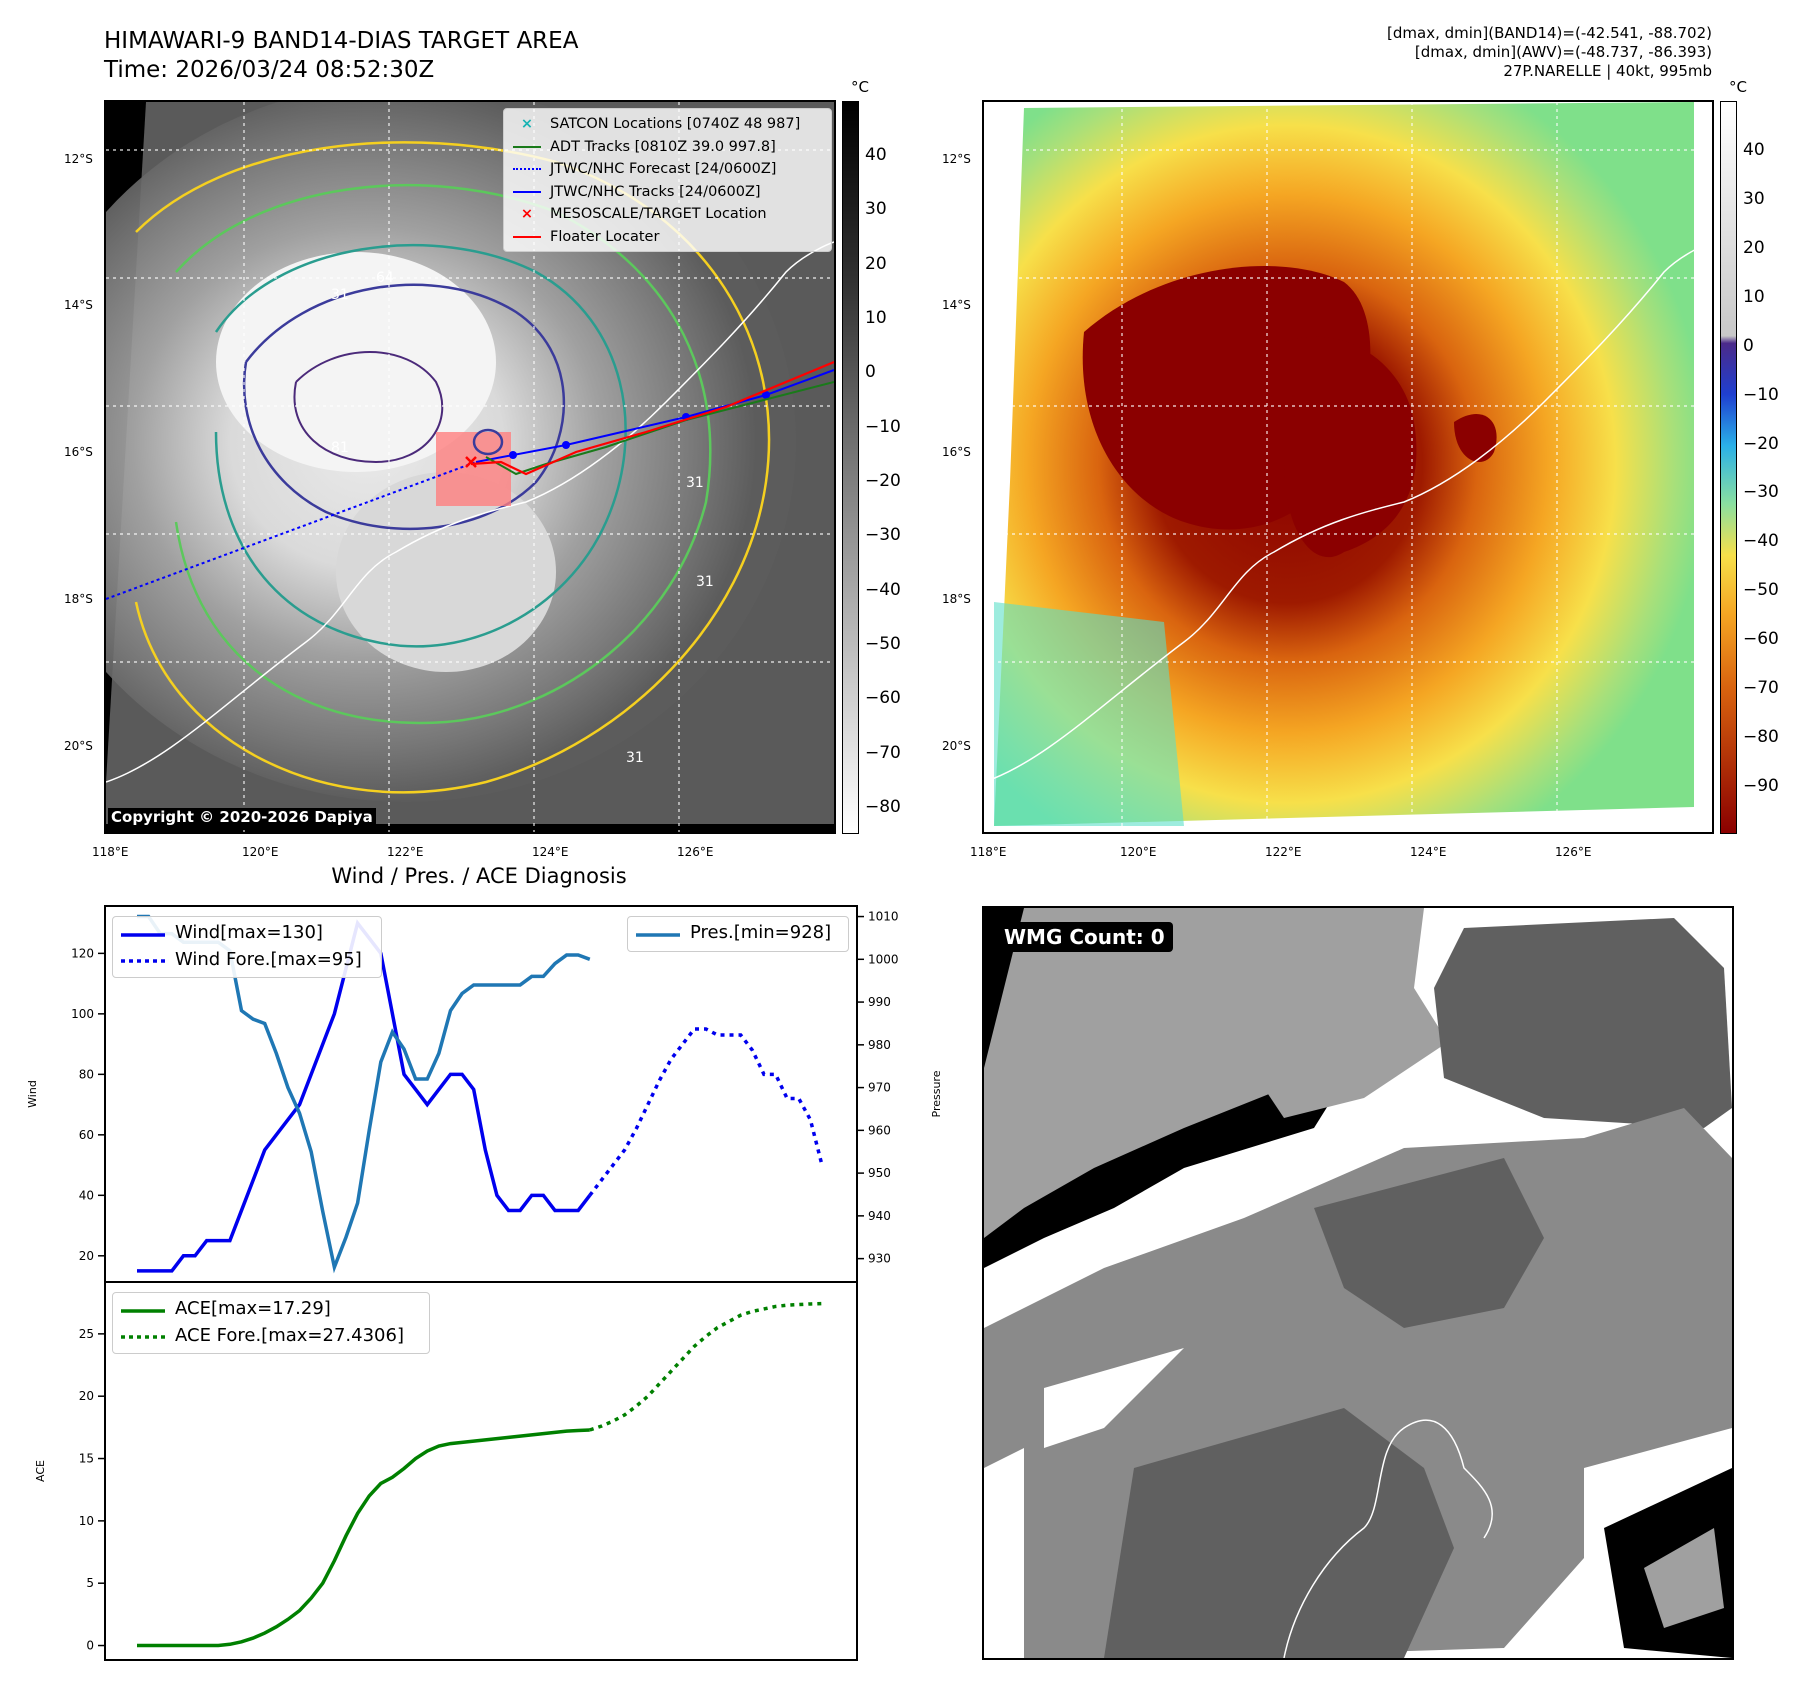 This screenshot has height=1690, width=1797. Describe the element at coordinates (1428, 852) in the screenshot. I see `awv-lon-tick: 124°E` at that location.